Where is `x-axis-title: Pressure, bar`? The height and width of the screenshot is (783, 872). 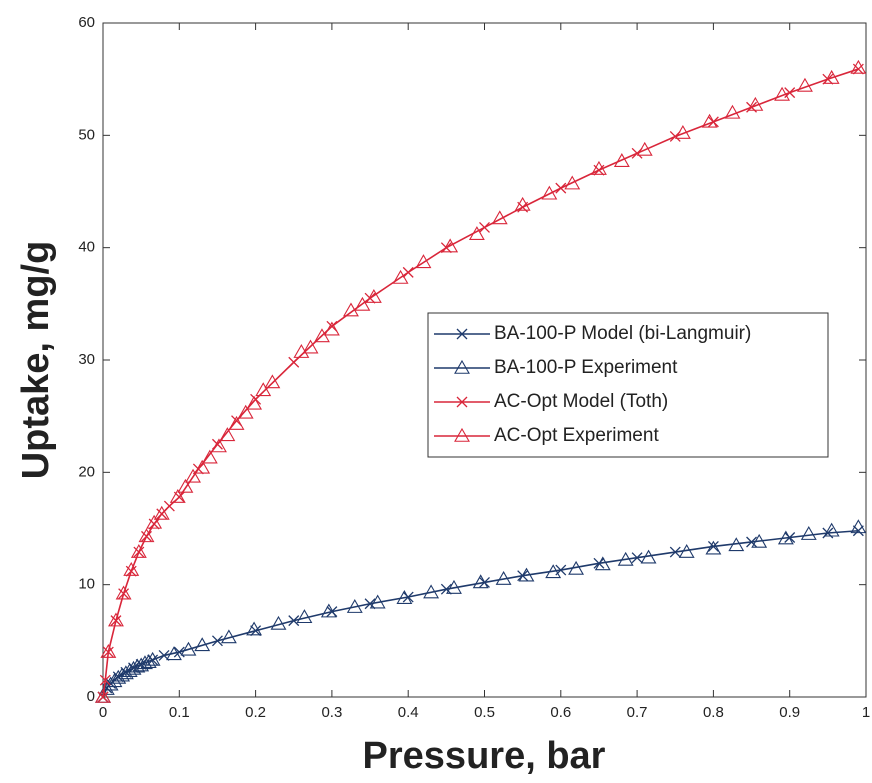
x-axis-title: Pressure, bar is located at coordinates (484, 756).